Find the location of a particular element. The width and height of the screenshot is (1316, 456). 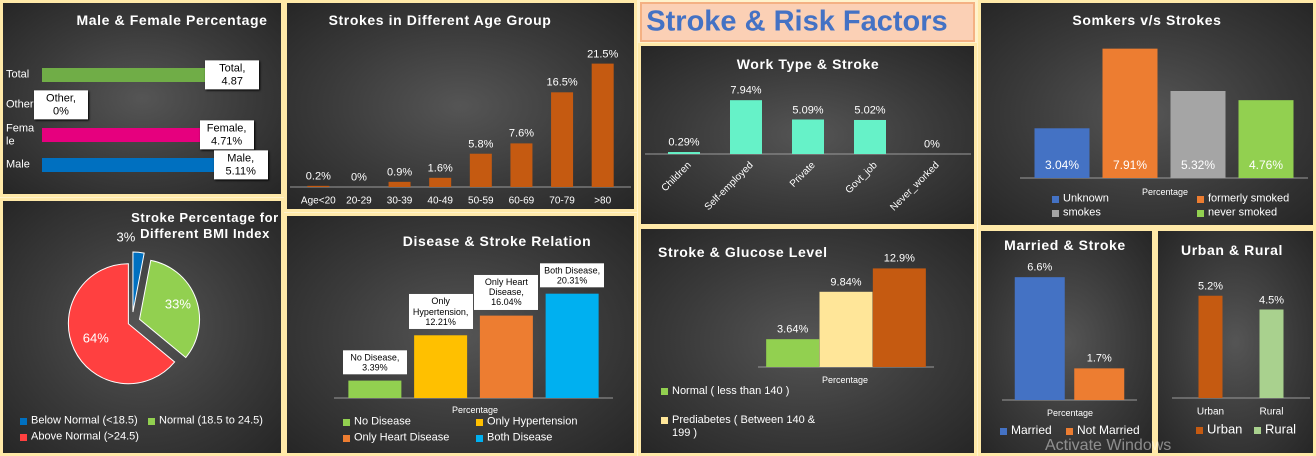

x-tick-label: 40-49 is located at coordinates (440, 201).